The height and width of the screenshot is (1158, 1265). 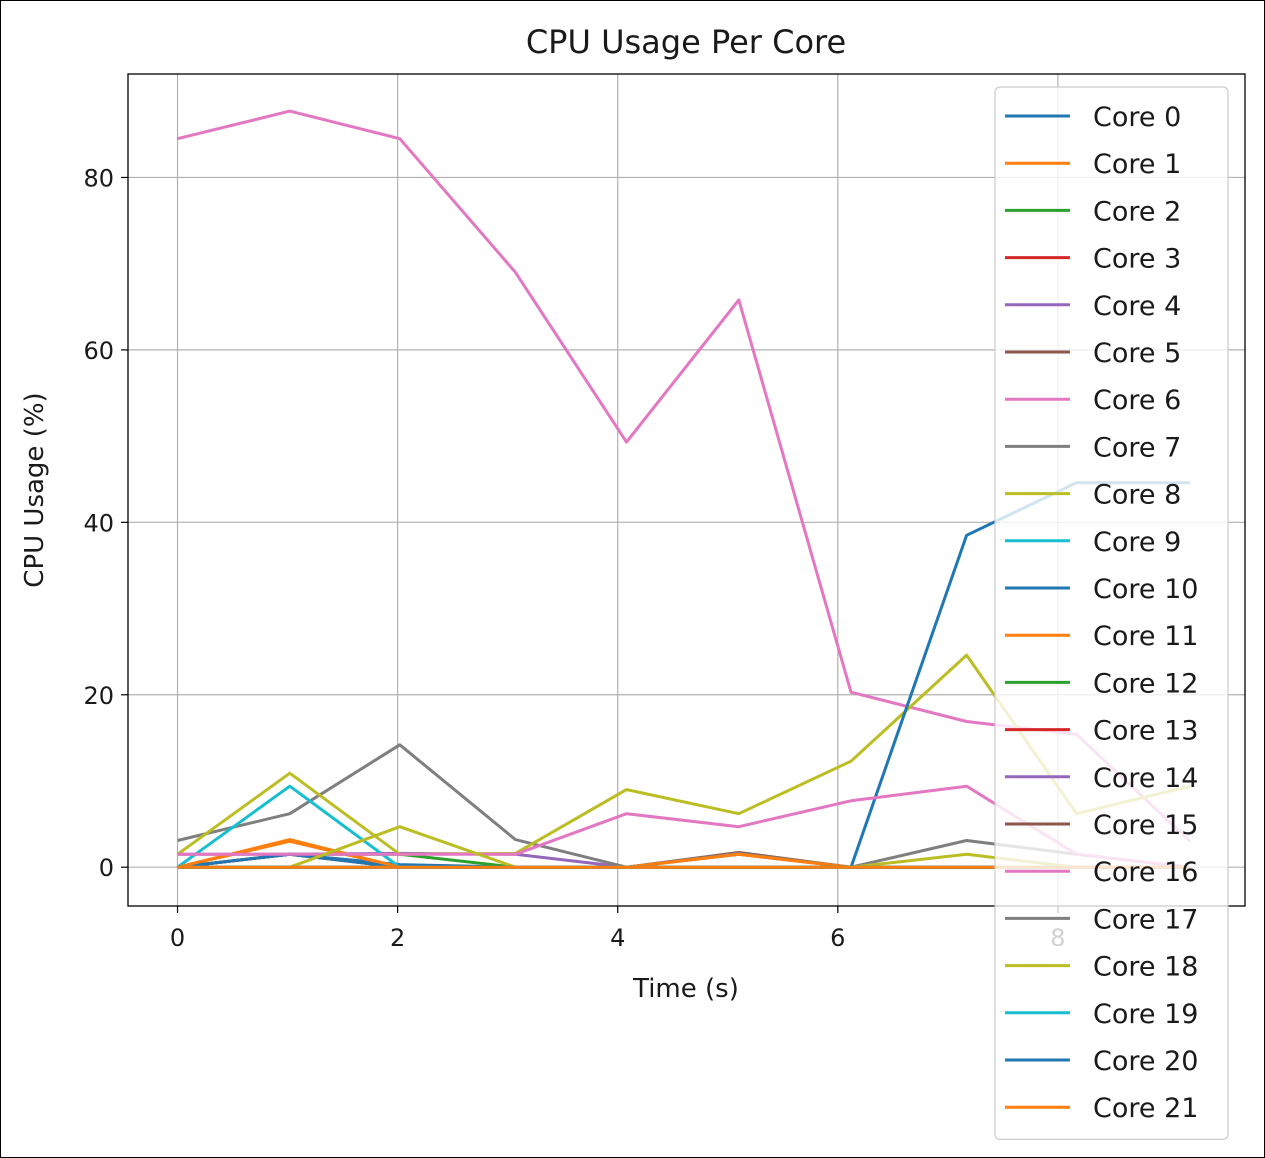 What do you see at coordinates (1145, 1061) in the screenshot?
I see `legend-label: Core 20` at bounding box center [1145, 1061].